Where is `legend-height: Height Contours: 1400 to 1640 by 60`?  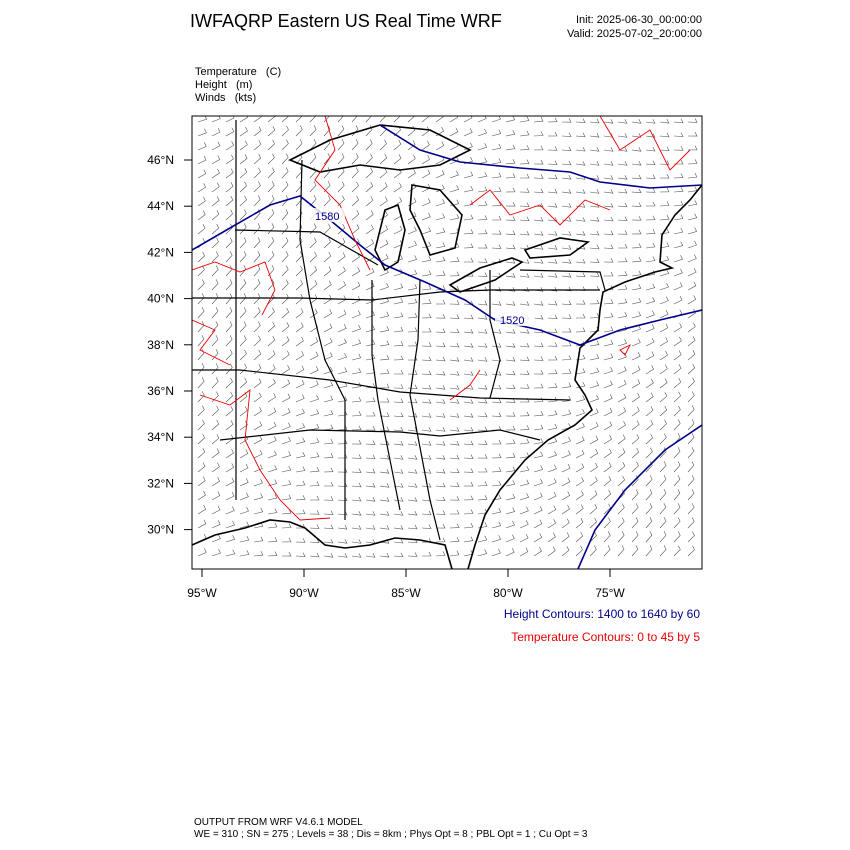
legend-height: Height Contours: 1400 to 1640 by 60 is located at coordinates (602, 614).